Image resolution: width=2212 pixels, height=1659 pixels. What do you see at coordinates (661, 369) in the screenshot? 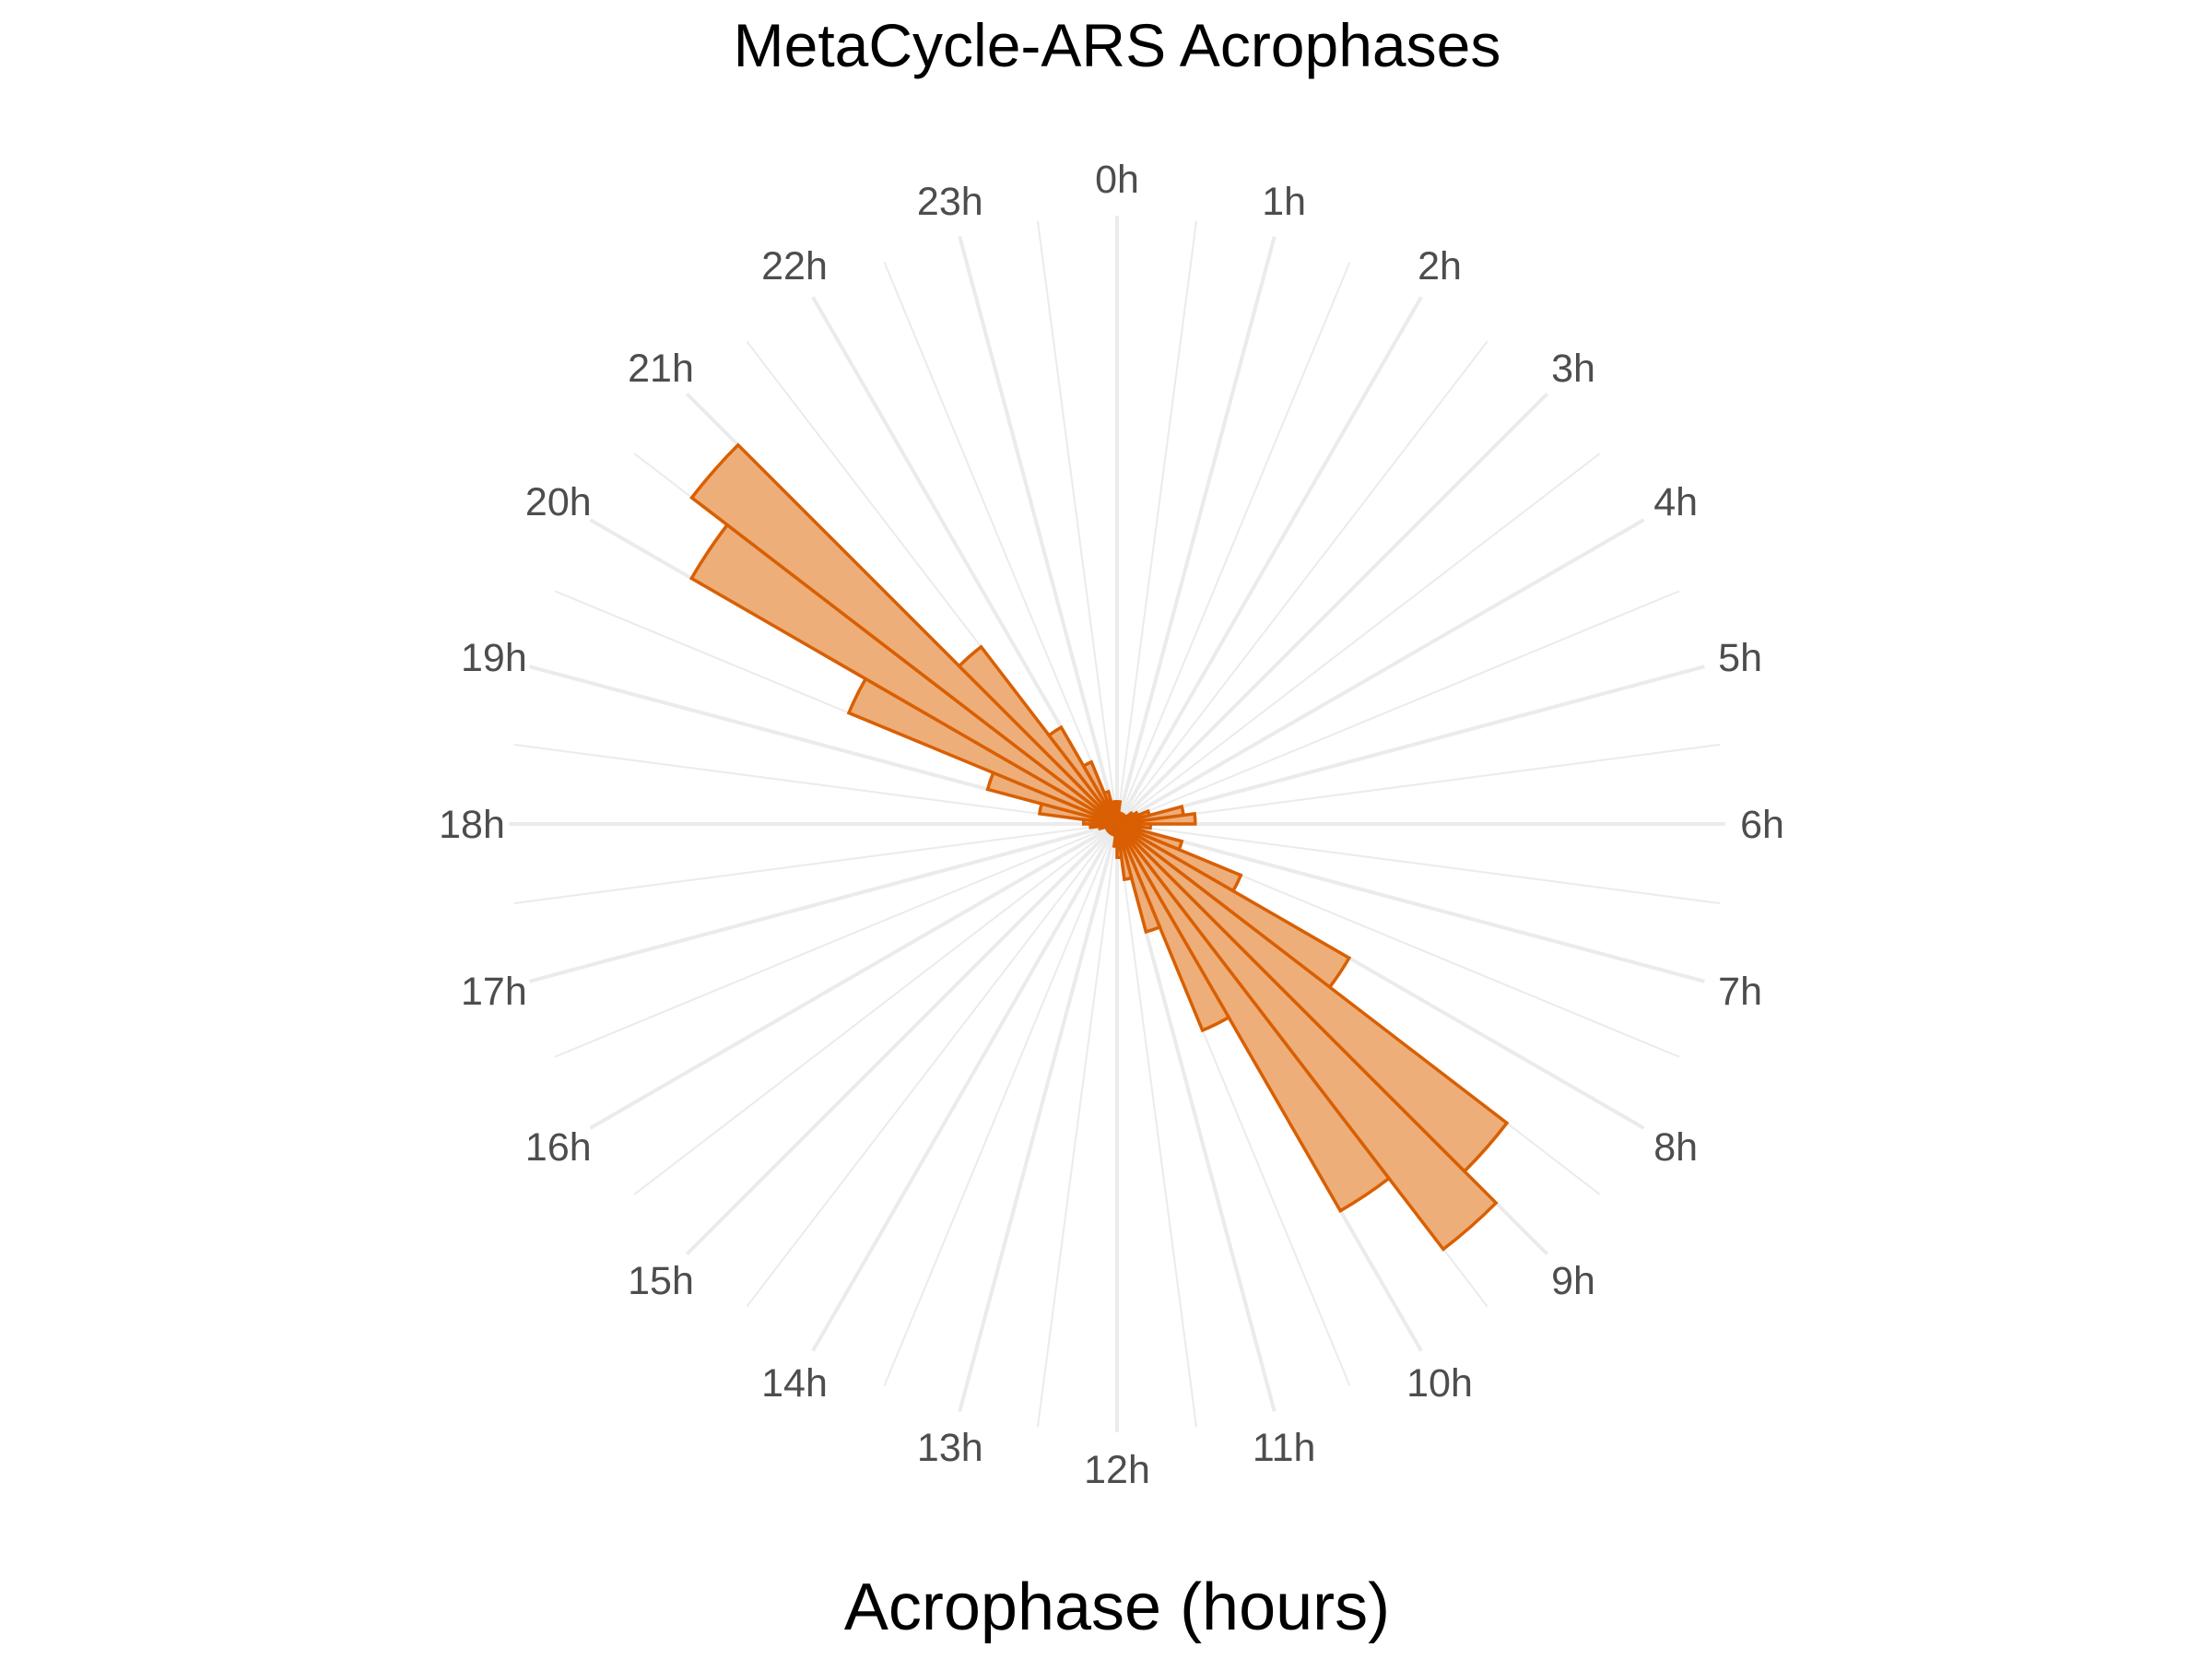
I see `tick-label-21h: 21h` at bounding box center [661, 369].